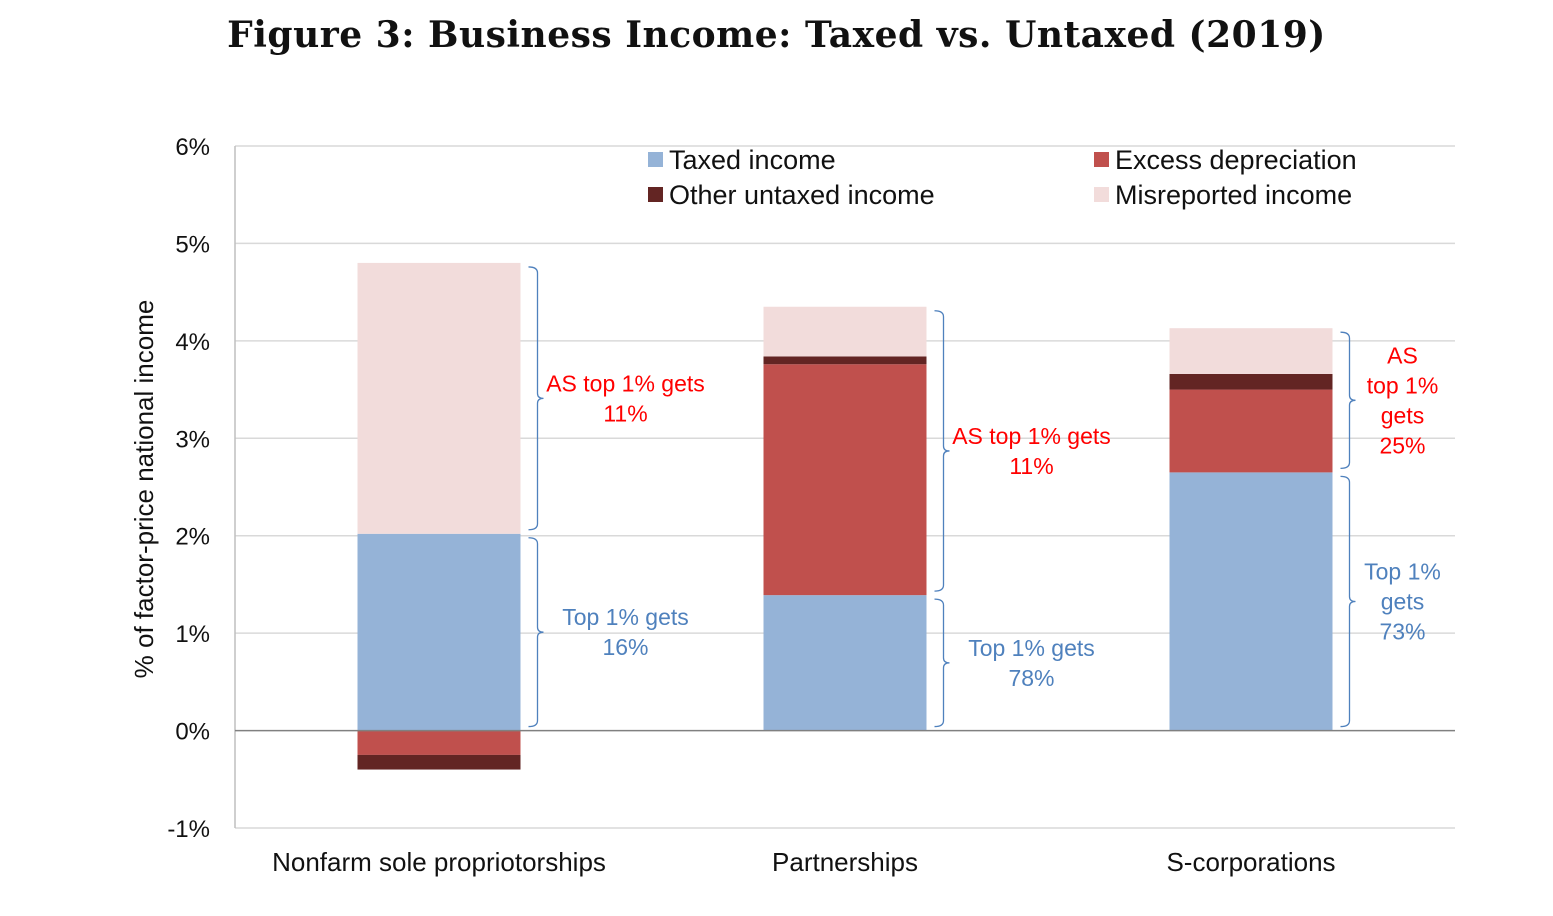 This screenshot has width=1553, height=916. Describe the element at coordinates (1031, 678) in the screenshot. I see `annotation-text: 78%` at that location.